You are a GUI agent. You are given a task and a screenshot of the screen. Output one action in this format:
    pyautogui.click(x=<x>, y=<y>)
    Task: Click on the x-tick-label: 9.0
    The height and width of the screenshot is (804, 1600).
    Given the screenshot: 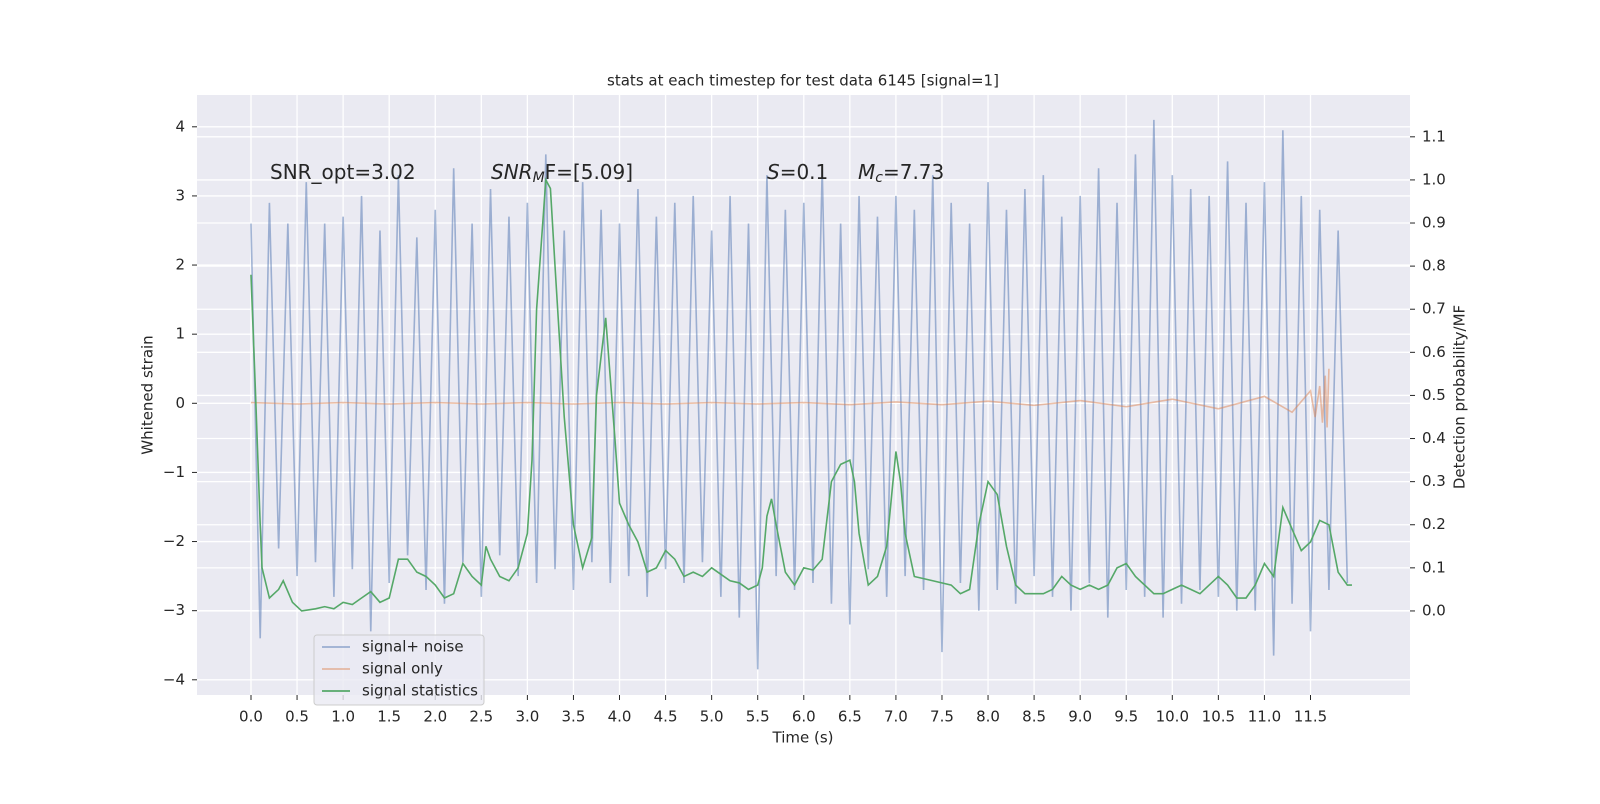 What is the action you would take?
    pyautogui.click(x=1080, y=717)
    